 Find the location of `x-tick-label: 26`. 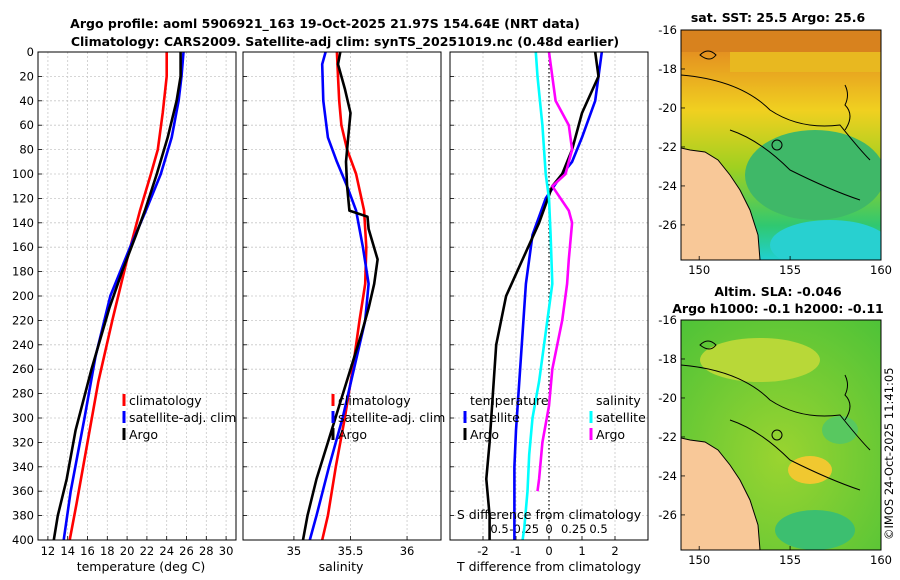

x-tick-label: 26 is located at coordinates (186, 551).